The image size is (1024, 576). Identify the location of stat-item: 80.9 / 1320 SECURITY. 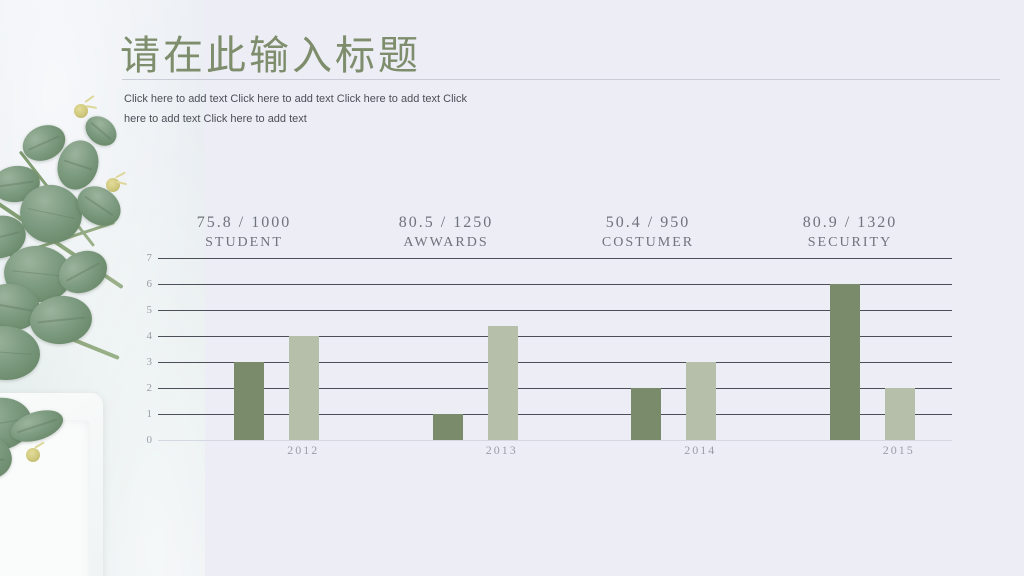
(850, 232).